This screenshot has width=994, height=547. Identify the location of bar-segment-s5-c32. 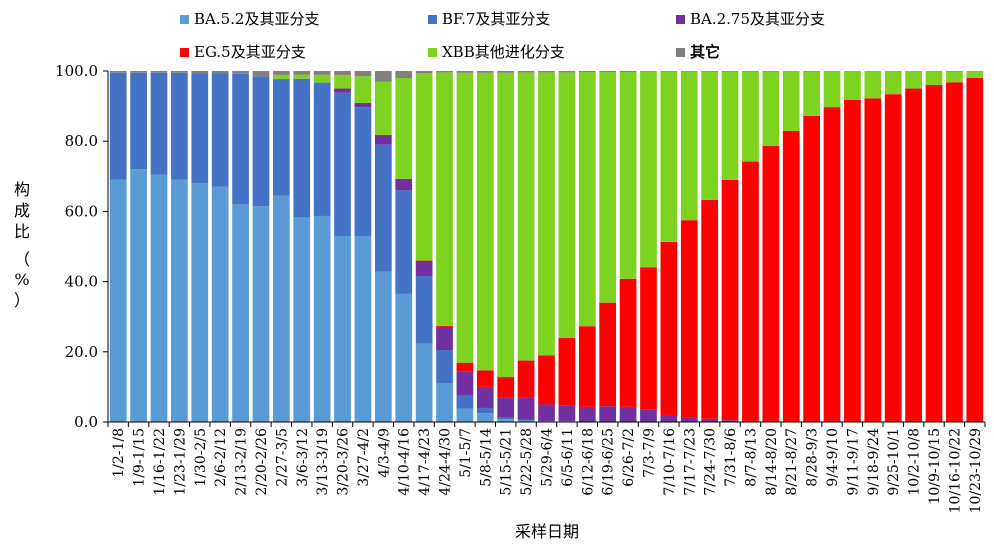
(771, 71).